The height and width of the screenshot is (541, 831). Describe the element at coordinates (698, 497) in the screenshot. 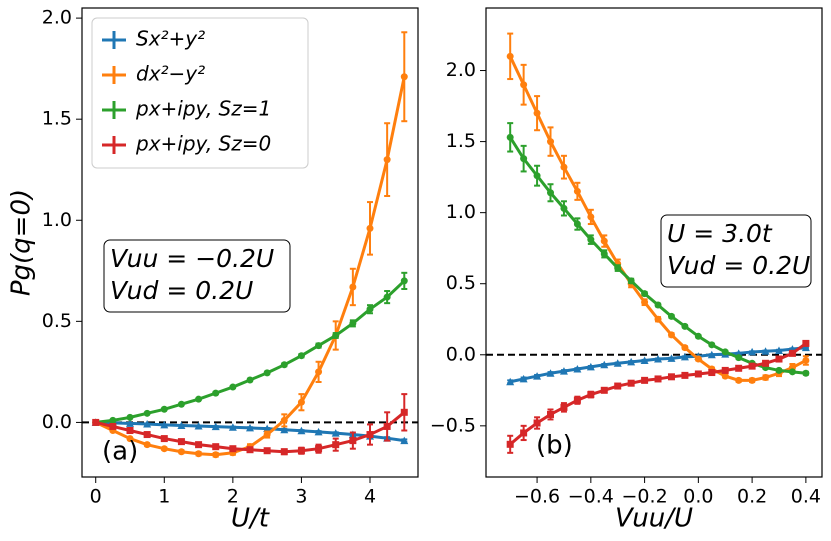

I see `x-tick-label: 0.0` at that location.